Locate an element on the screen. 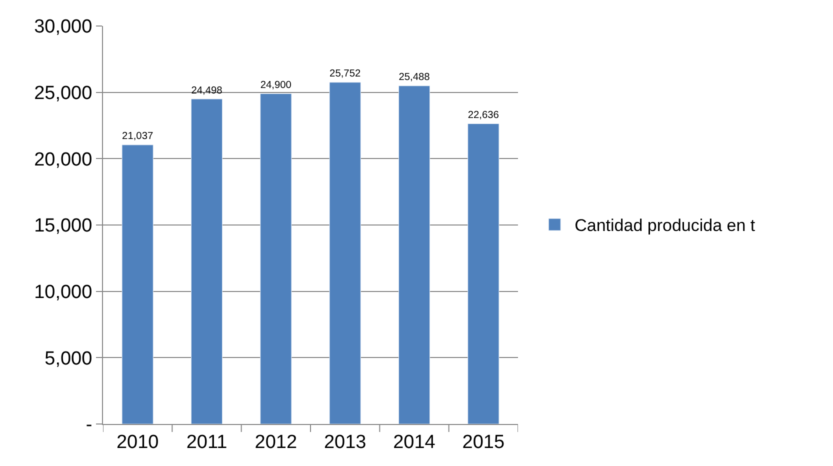  y-tick-label: - is located at coordinates (89, 425).